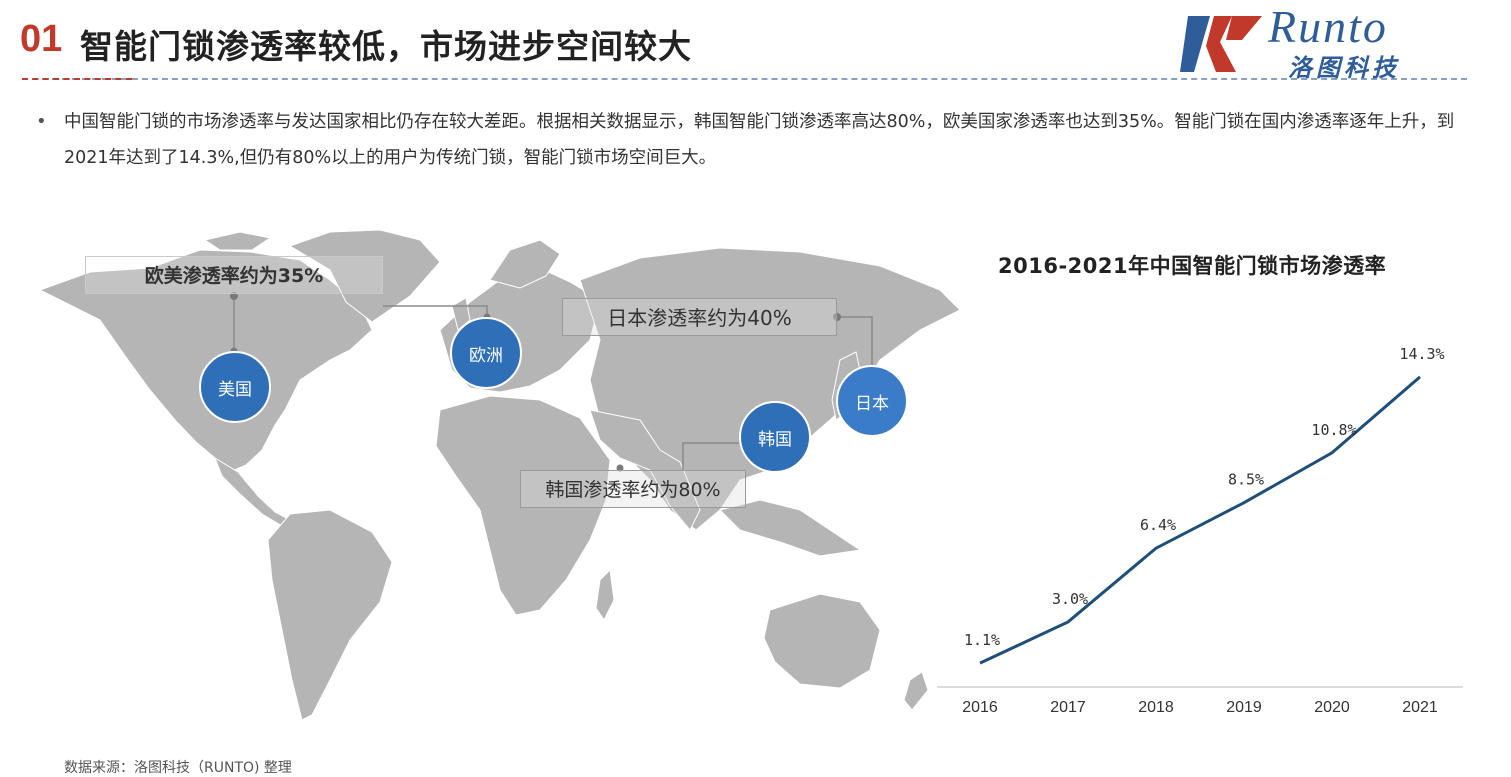 Image resolution: width=1511 pixels, height=777 pixels. I want to click on data-label: 6.4%, so click(1158, 525).